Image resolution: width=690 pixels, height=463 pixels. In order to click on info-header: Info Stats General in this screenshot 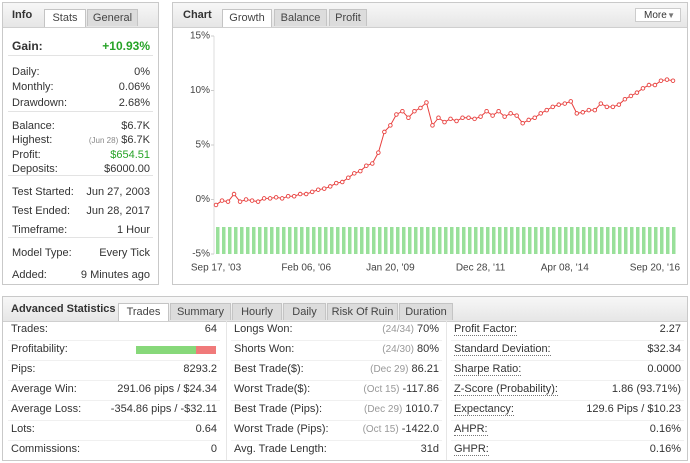, I will do `click(80, 15)`.